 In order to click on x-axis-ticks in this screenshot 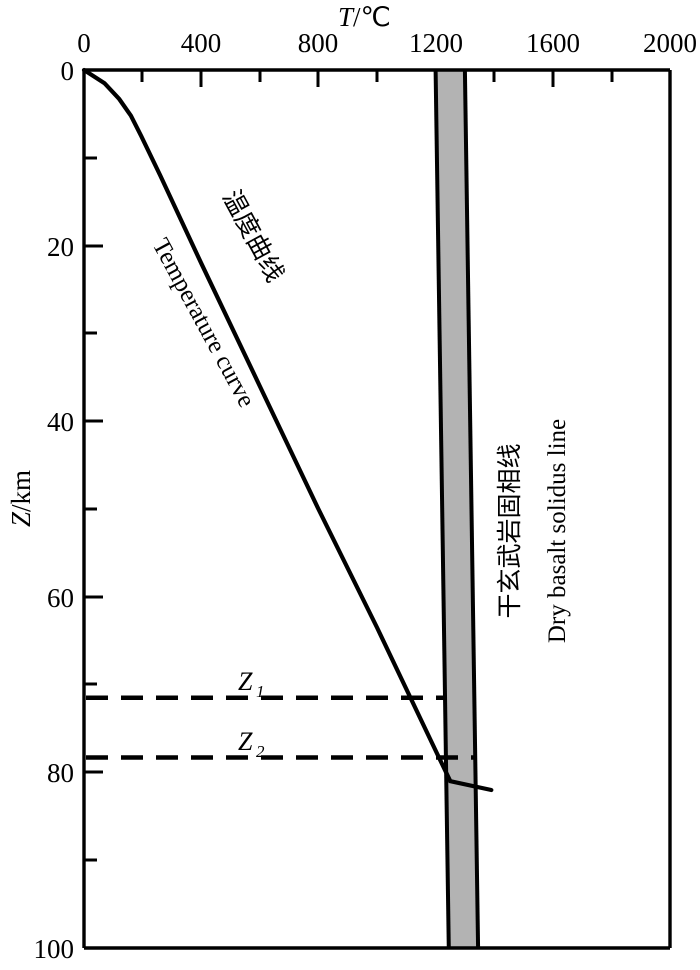, I will do `click(377, 78)`.